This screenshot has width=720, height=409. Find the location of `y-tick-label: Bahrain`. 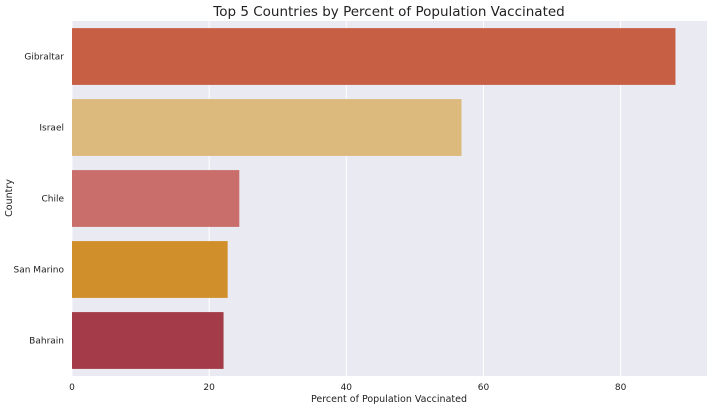

y-tick-label: Bahrain is located at coordinates (46, 342).